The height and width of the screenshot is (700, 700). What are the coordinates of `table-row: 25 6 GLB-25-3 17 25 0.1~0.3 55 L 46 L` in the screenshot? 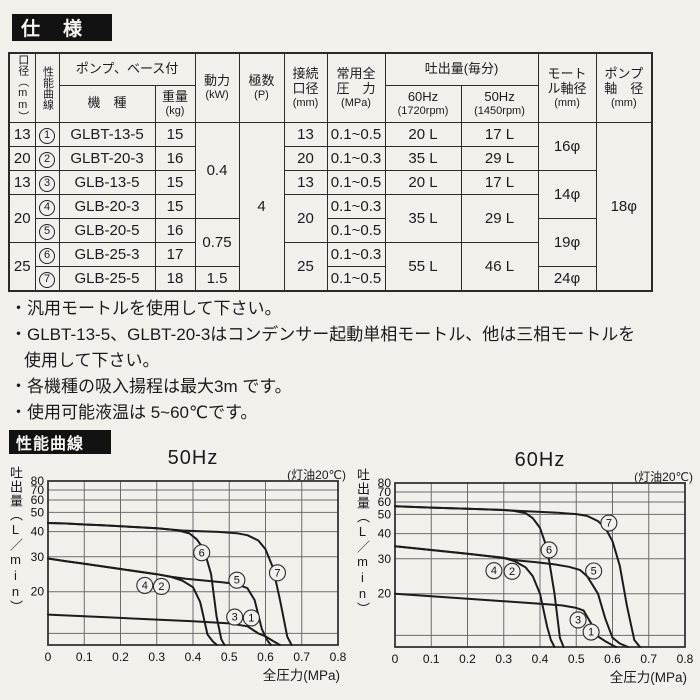 It's located at (330, 266).